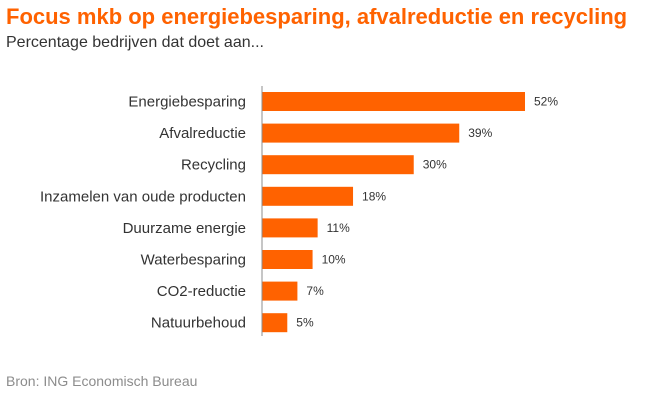 This screenshot has height=402, width=659. Describe the element at coordinates (193, 260) in the screenshot. I see `category-label-5: Waterbesparing` at that location.